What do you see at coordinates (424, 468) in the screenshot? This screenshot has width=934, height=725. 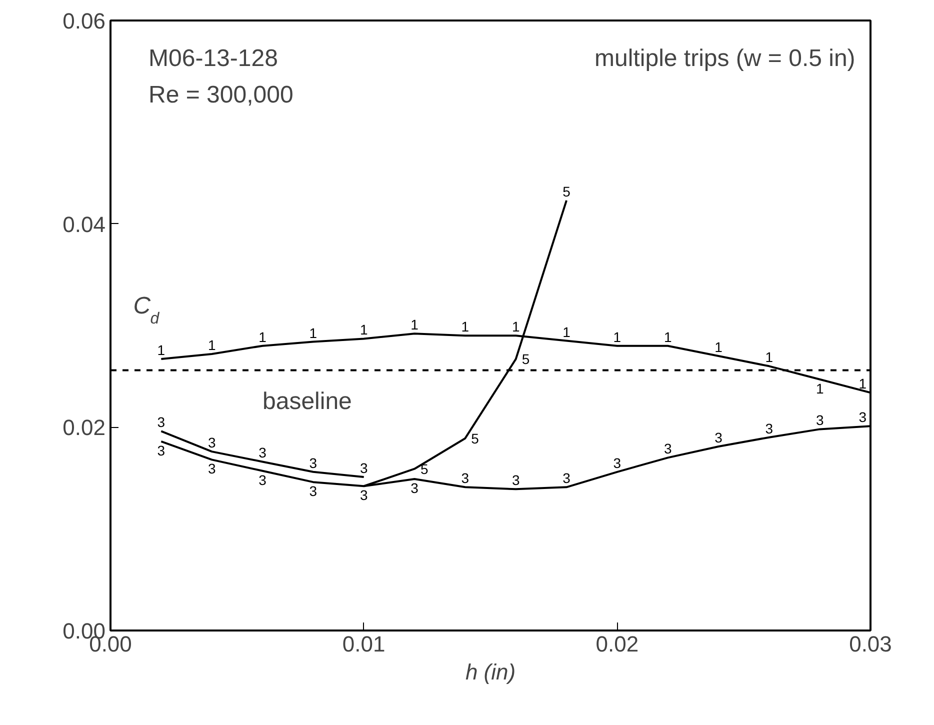 I see `series-label: 5` at bounding box center [424, 468].